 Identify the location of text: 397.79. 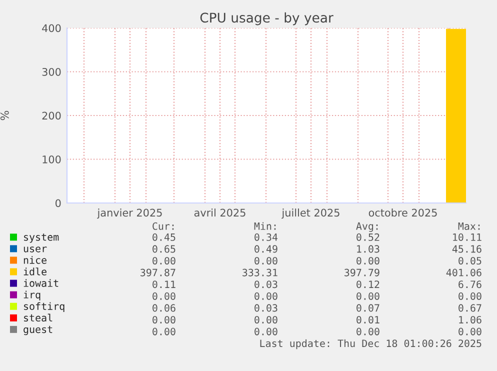
(362, 272).